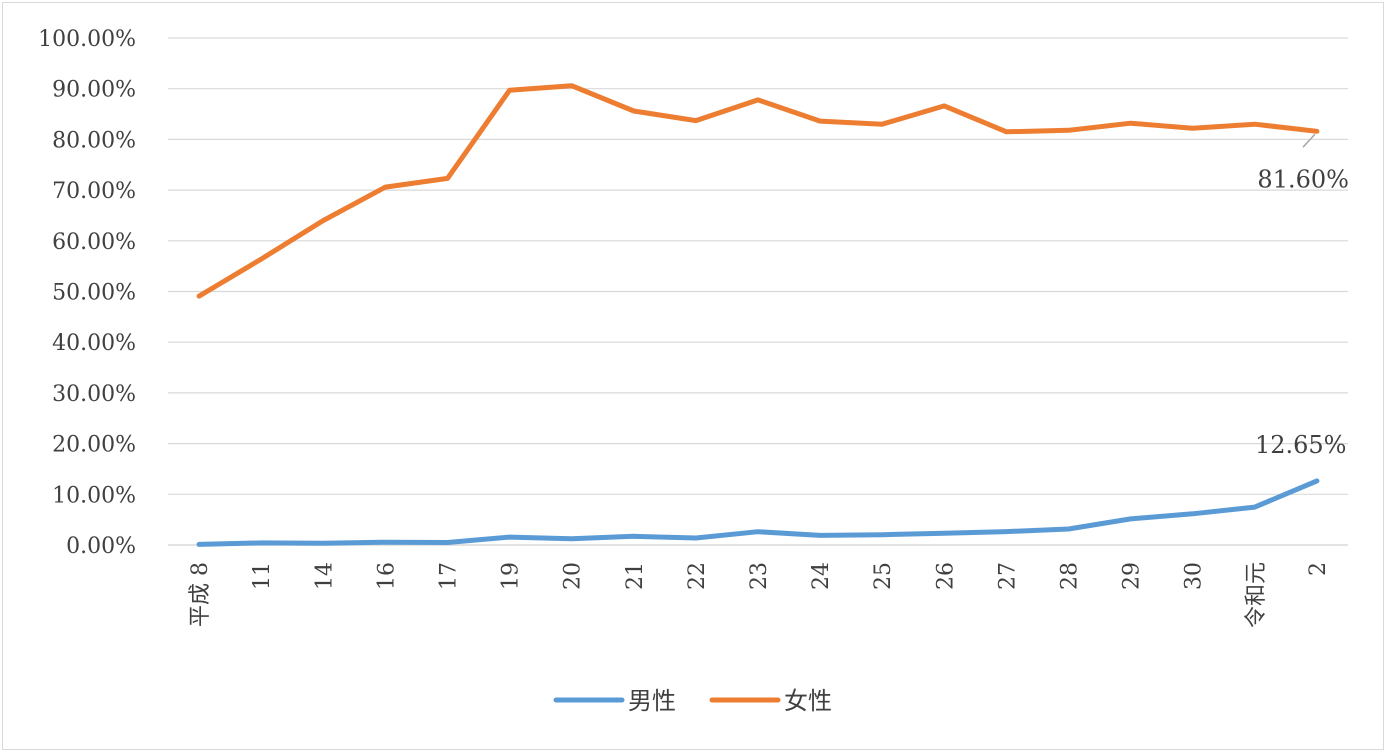  Describe the element at coordinates (94, 90) in the screenshot. I see `y-tick-label: 90.00%` at that location.